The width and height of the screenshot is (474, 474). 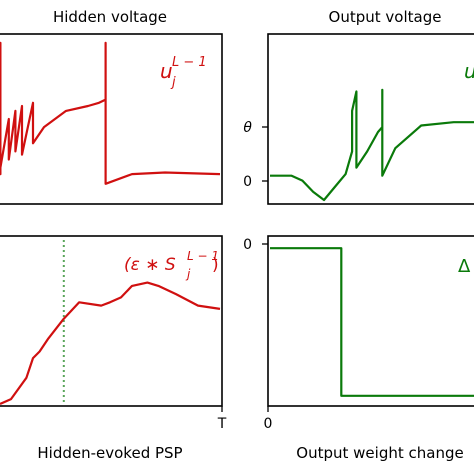 What do you see at coordinates (372, 145) in the screenshot?
I see `series-output-voltage` at bounding box center [372, 145].